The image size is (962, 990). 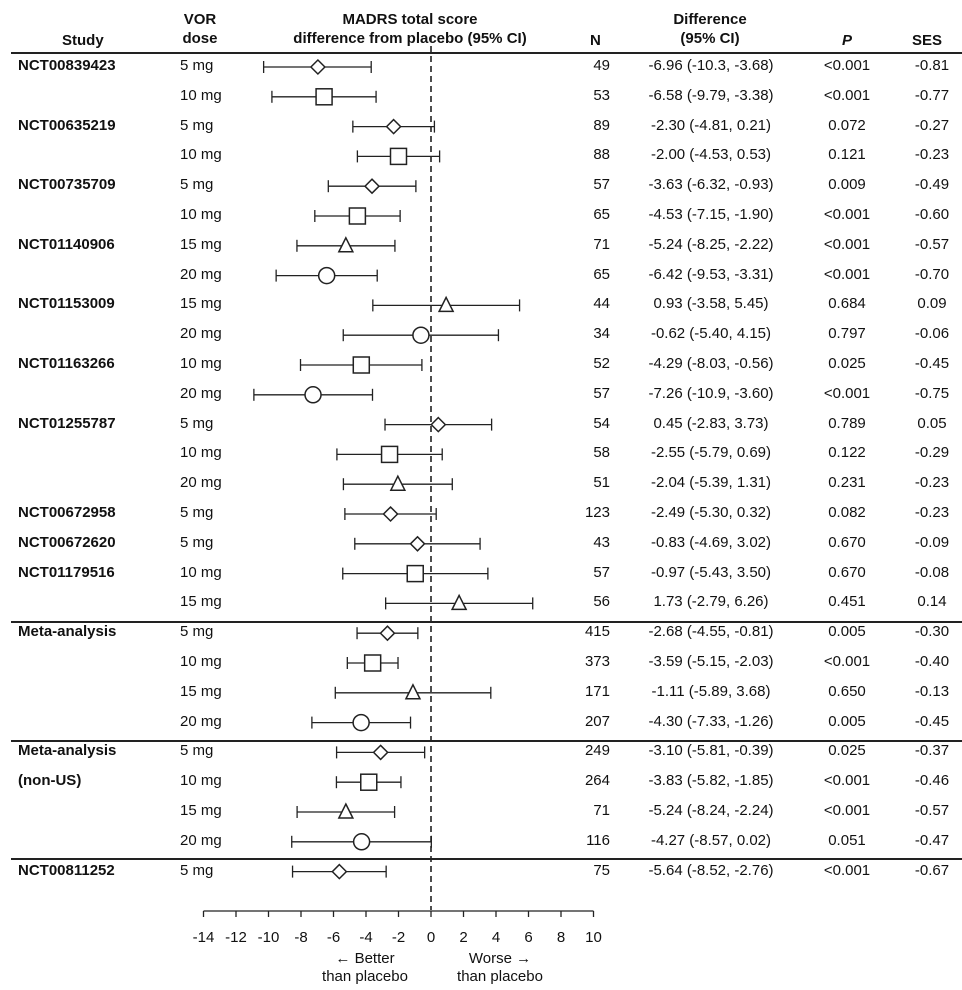 What do you see at coordinates (710, 29) in the screenshot?
I see `header-diff: Difference (95% CI)` at bounding box center [710, 29].